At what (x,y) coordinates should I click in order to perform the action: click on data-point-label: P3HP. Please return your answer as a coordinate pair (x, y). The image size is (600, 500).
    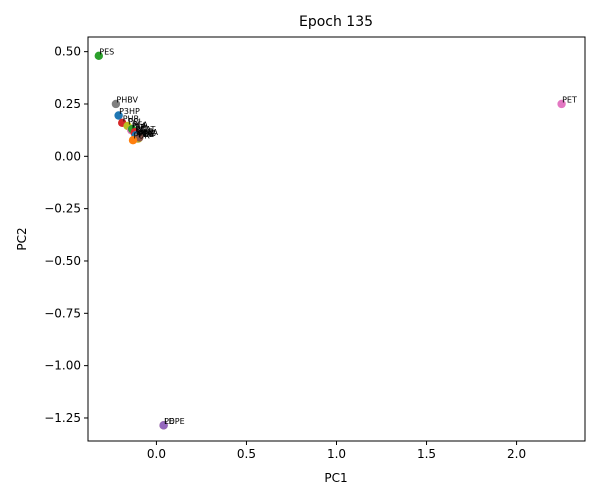
    Looking at the image, I should click on (129, 111).